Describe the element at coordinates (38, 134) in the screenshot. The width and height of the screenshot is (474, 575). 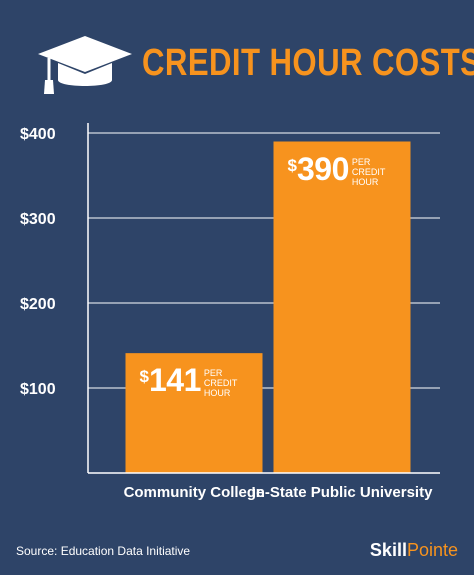
I see `y-tick-label: $400` at that location.